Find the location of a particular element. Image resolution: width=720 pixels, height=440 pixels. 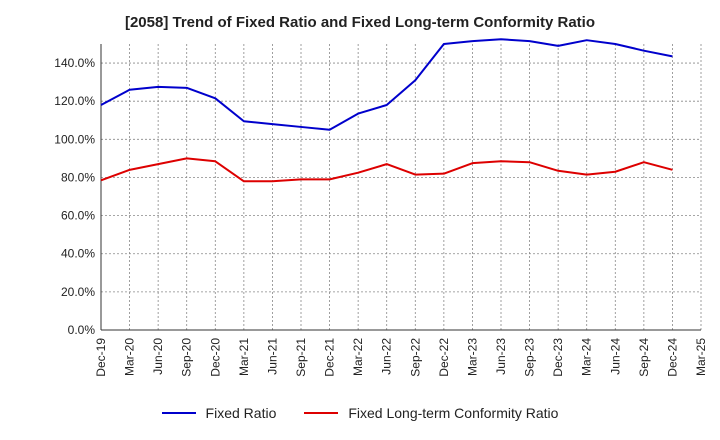

x-tick-label: Dec-20 is located at coordinates (215, 357).